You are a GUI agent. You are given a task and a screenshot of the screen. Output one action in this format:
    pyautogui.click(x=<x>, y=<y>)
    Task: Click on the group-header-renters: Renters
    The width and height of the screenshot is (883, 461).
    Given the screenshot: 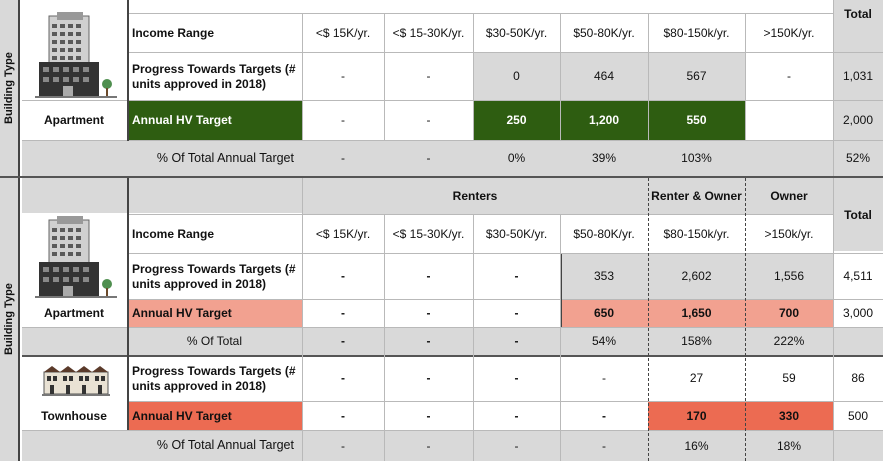 What is the action you would take?
    pyautogui.click(x=475, y=195)
    